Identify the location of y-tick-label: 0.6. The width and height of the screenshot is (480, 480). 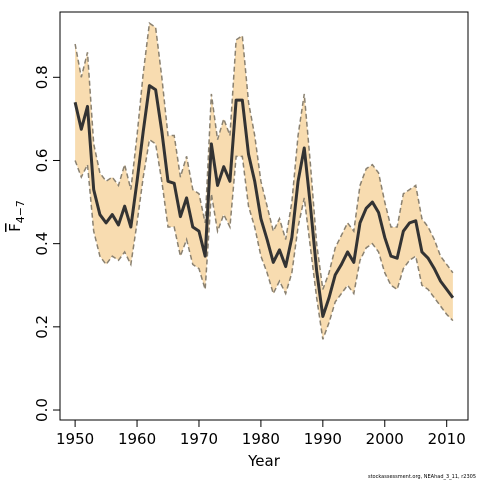
(42, 161).